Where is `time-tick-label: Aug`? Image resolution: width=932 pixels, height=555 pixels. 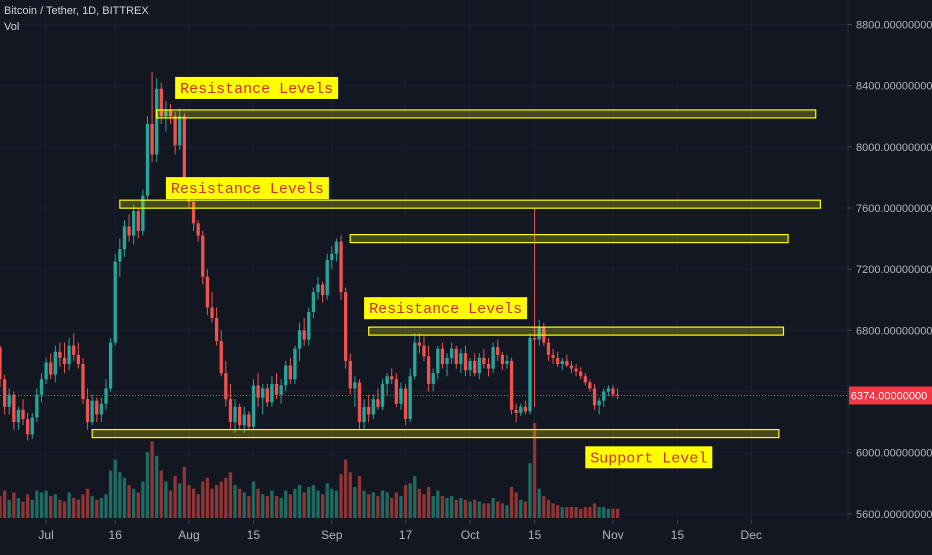
time-tick-label: Aug is located at coordinates (188, 535).